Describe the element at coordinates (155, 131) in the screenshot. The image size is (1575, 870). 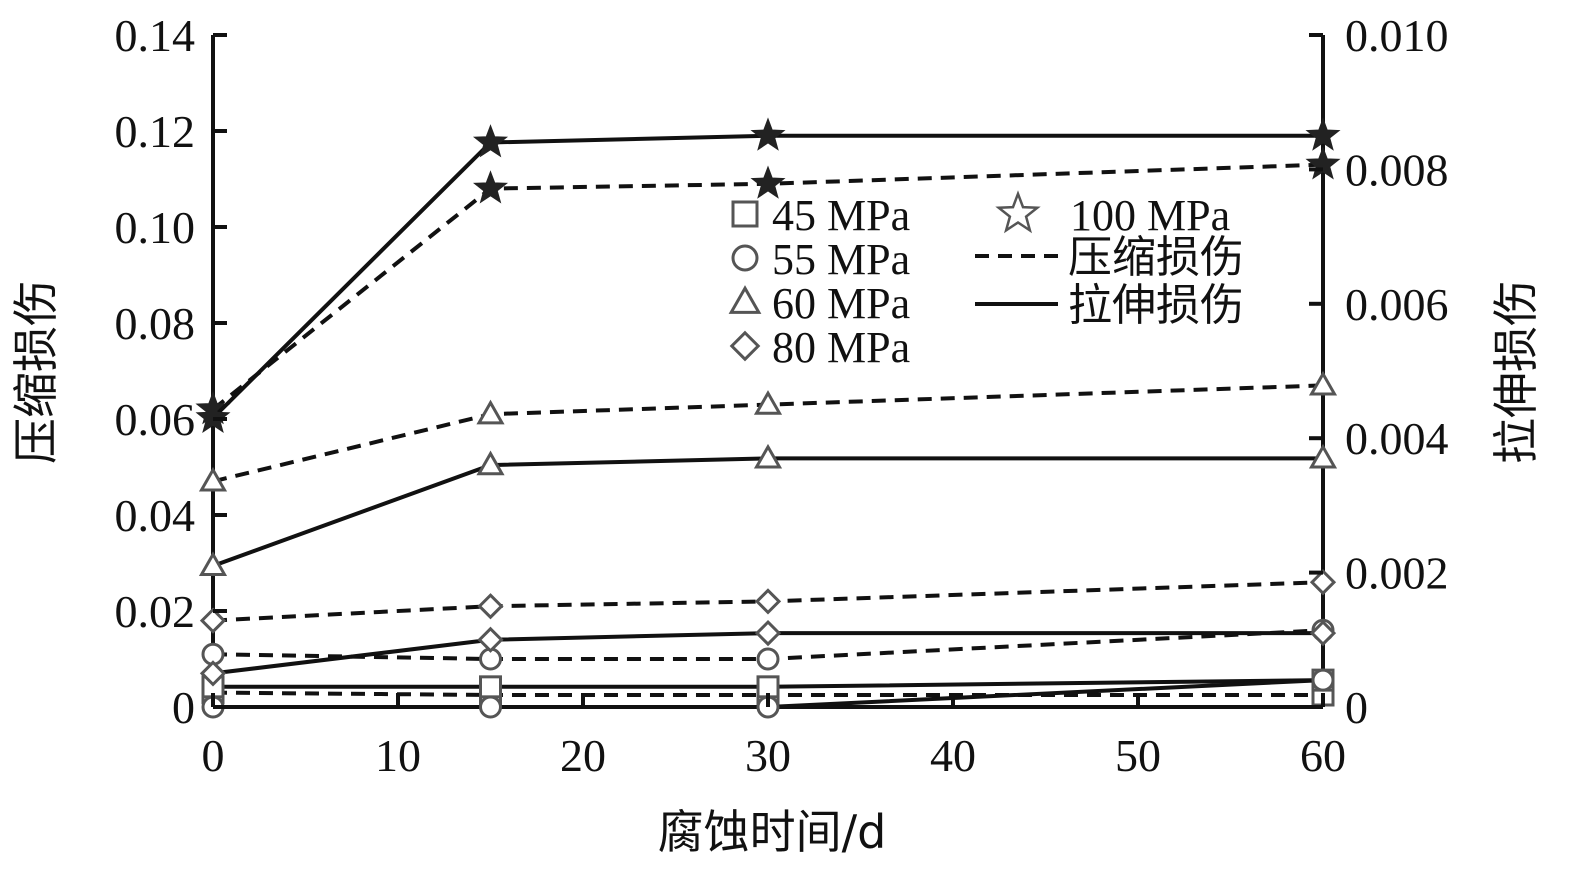
I see `y-tick-label: 0.12` at that location.